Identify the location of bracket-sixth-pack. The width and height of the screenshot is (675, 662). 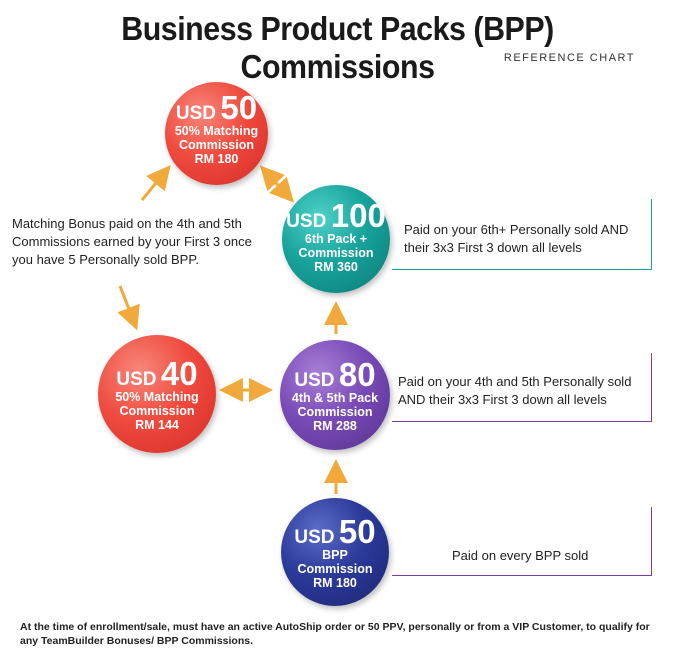
(522, 234).